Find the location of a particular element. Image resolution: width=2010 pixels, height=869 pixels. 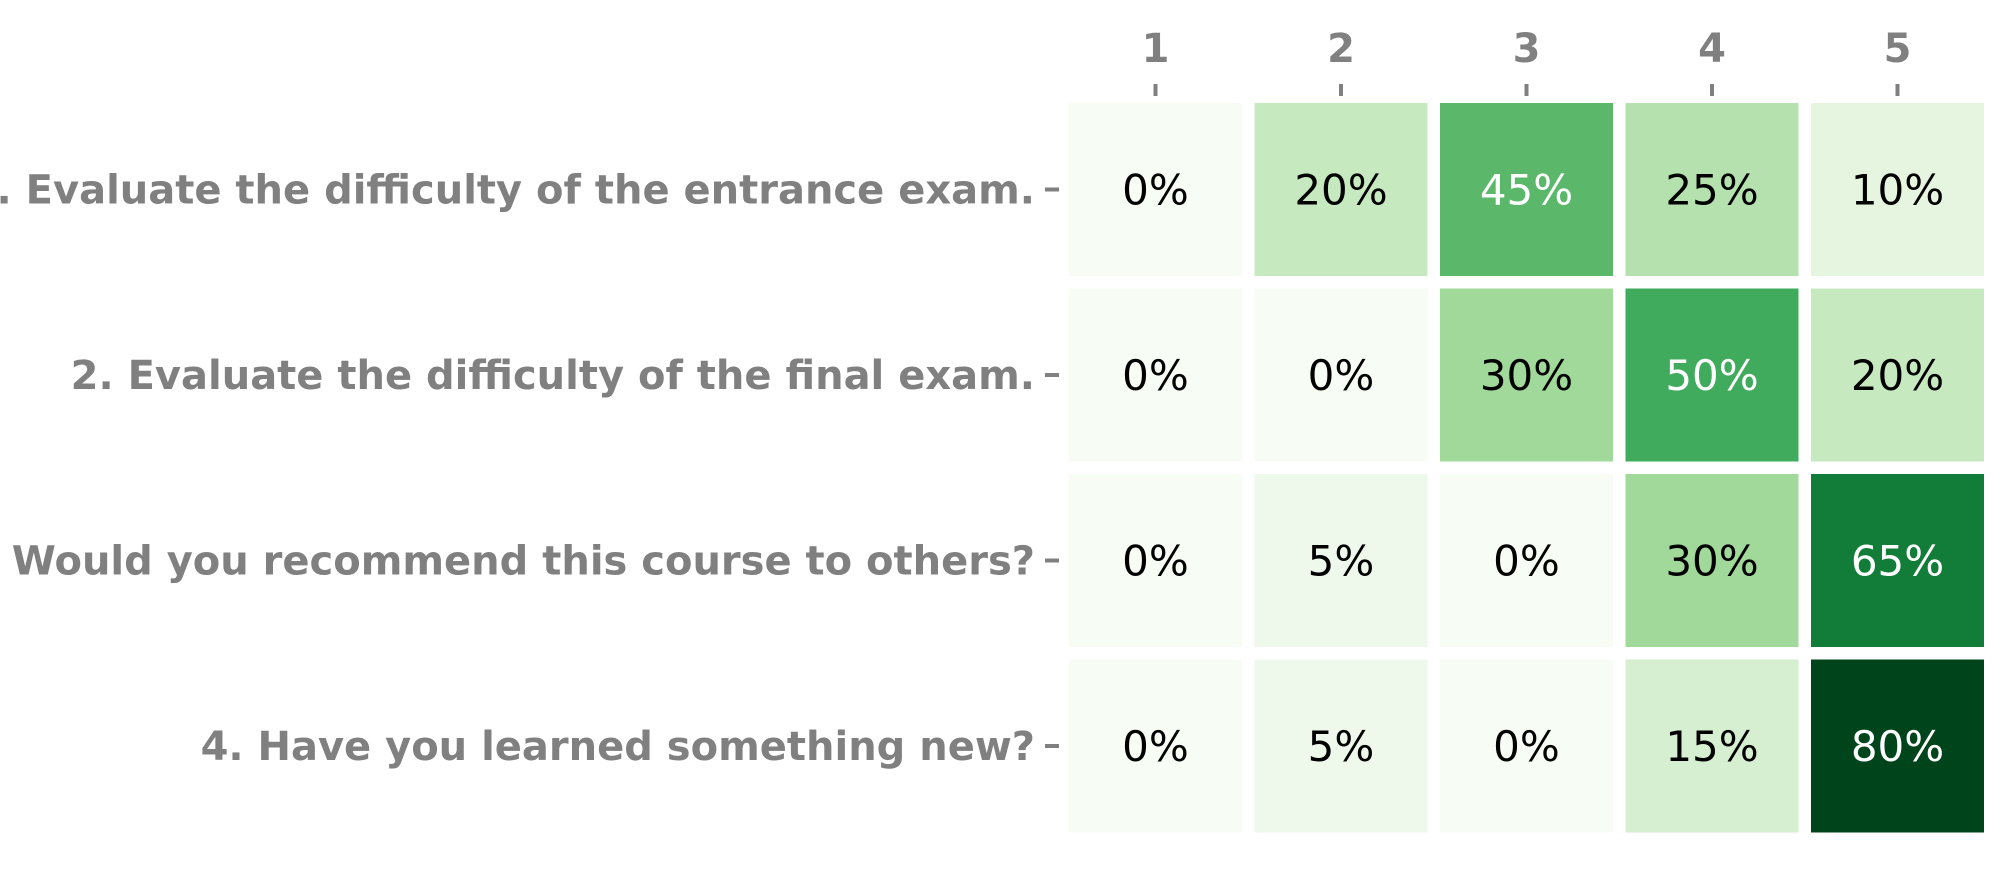

column-labels: 1 2 3 4 5 is located at coordinates (1527, 61).